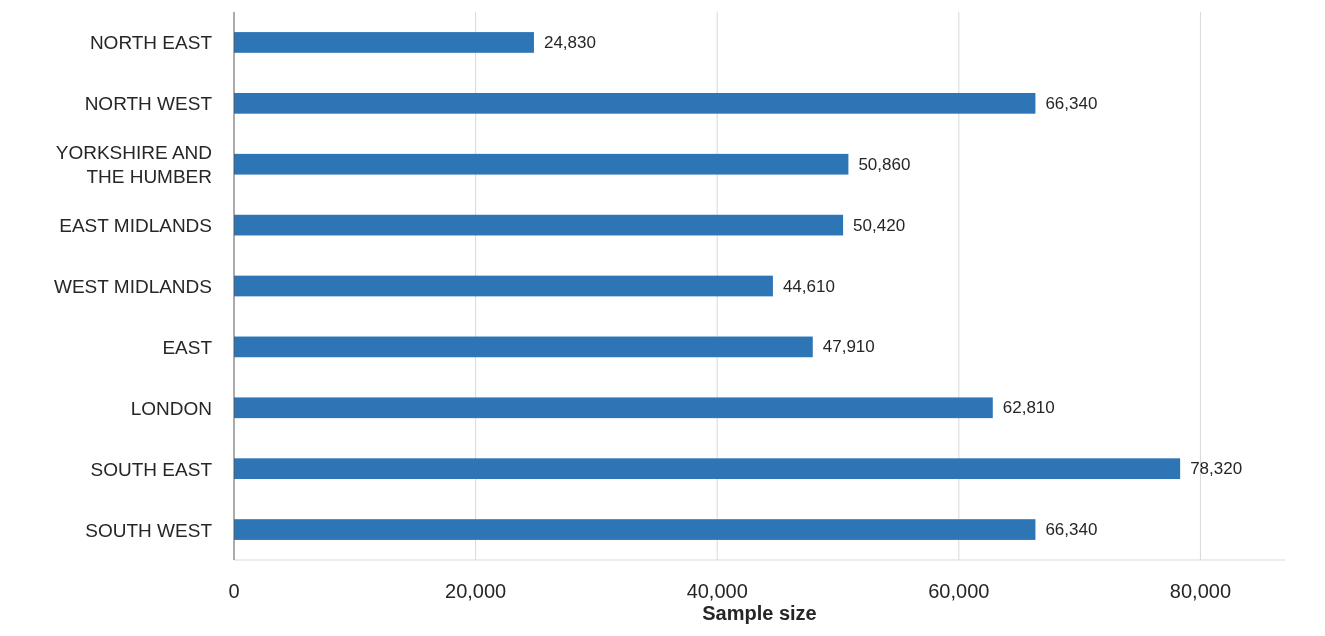 The image size is (1325, 636). Describe the element at coordinates (717, 591) in the screenshot. I see `x-tick-label: 40,000` at that location.